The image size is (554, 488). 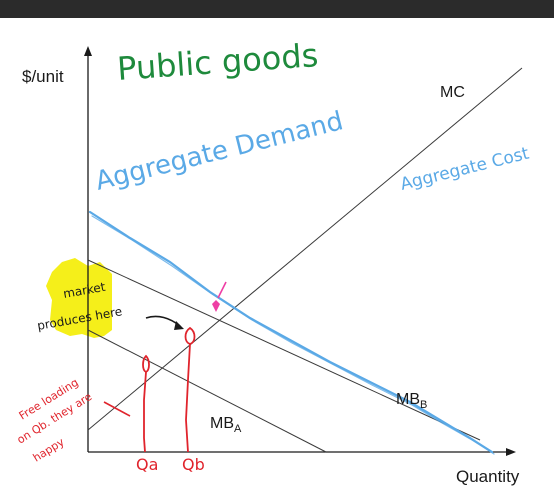 I want to click on mb-b-label: MBB, so click(x=411, y=401).